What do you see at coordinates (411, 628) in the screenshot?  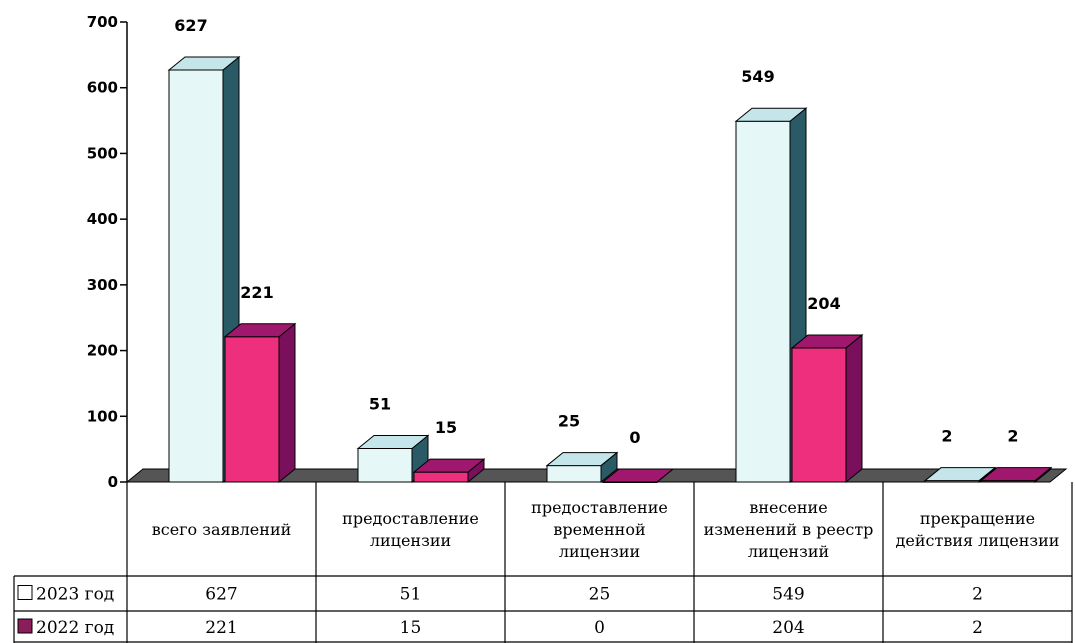 I see `table-cell-2022: 15` at bounding box center [411, 628].